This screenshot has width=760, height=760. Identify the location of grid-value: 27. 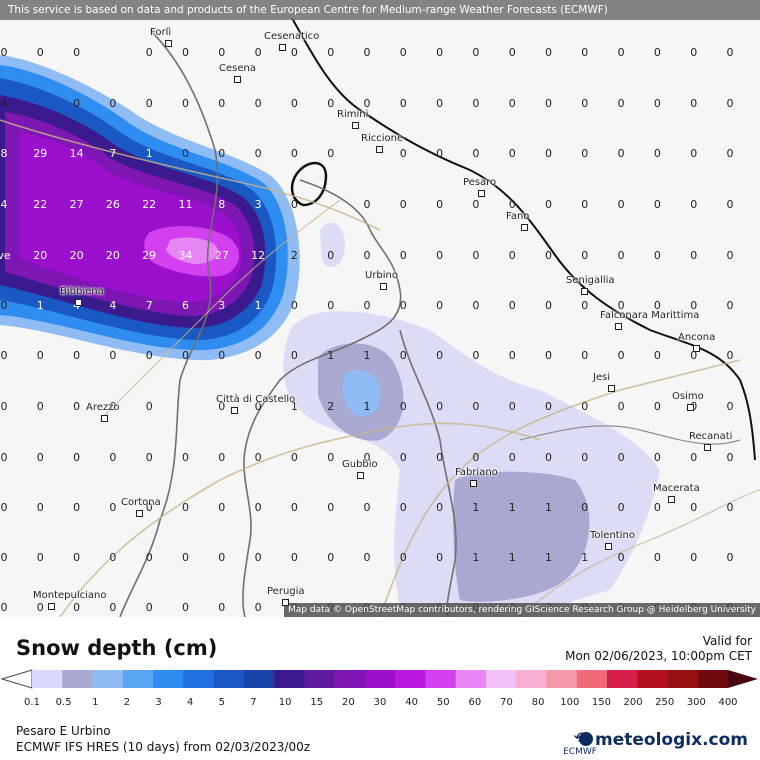
(77, 204).